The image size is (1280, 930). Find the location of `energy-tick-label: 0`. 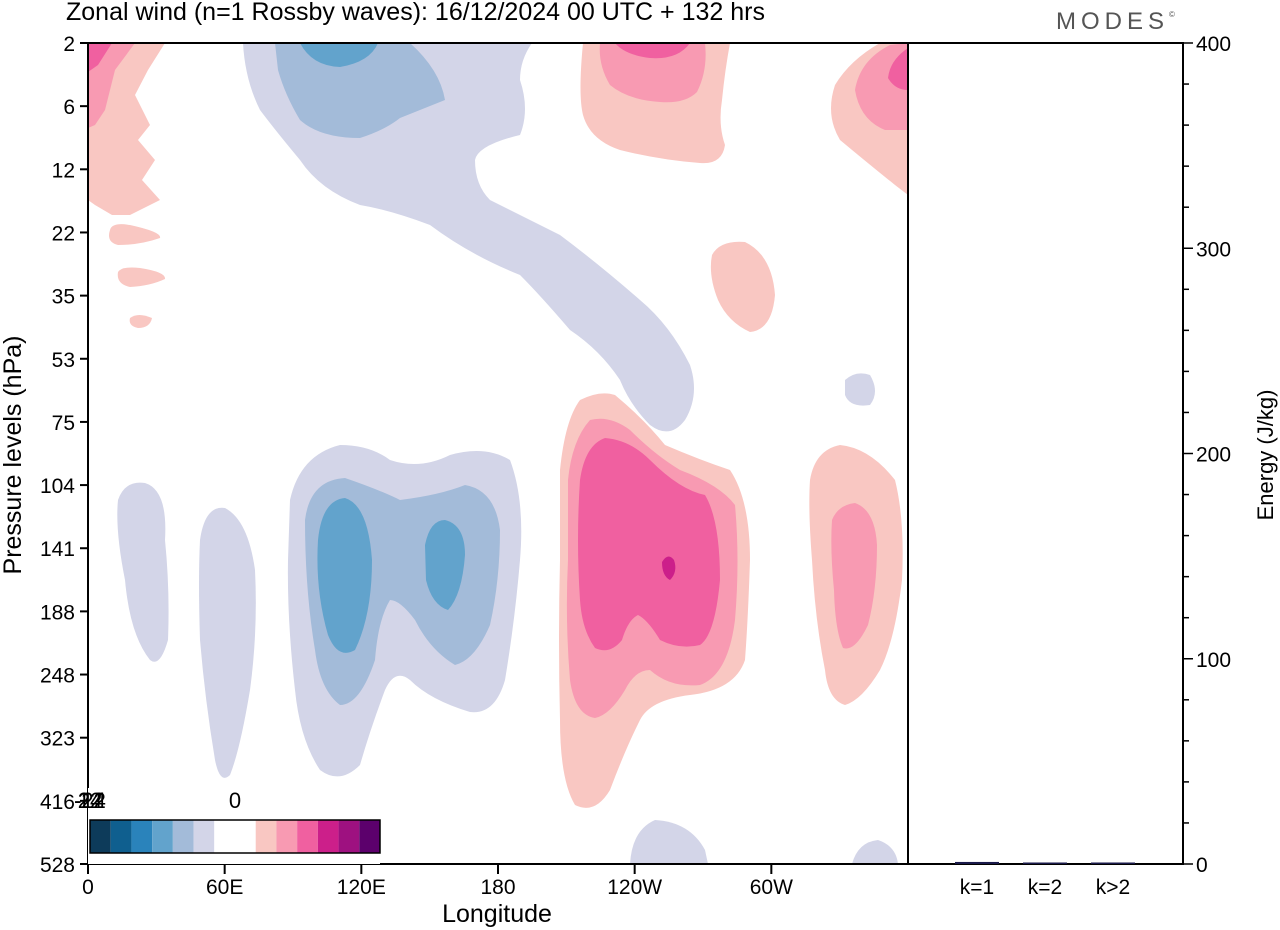

energy-tick-label: 0 is located at coordinates (1202, 865).